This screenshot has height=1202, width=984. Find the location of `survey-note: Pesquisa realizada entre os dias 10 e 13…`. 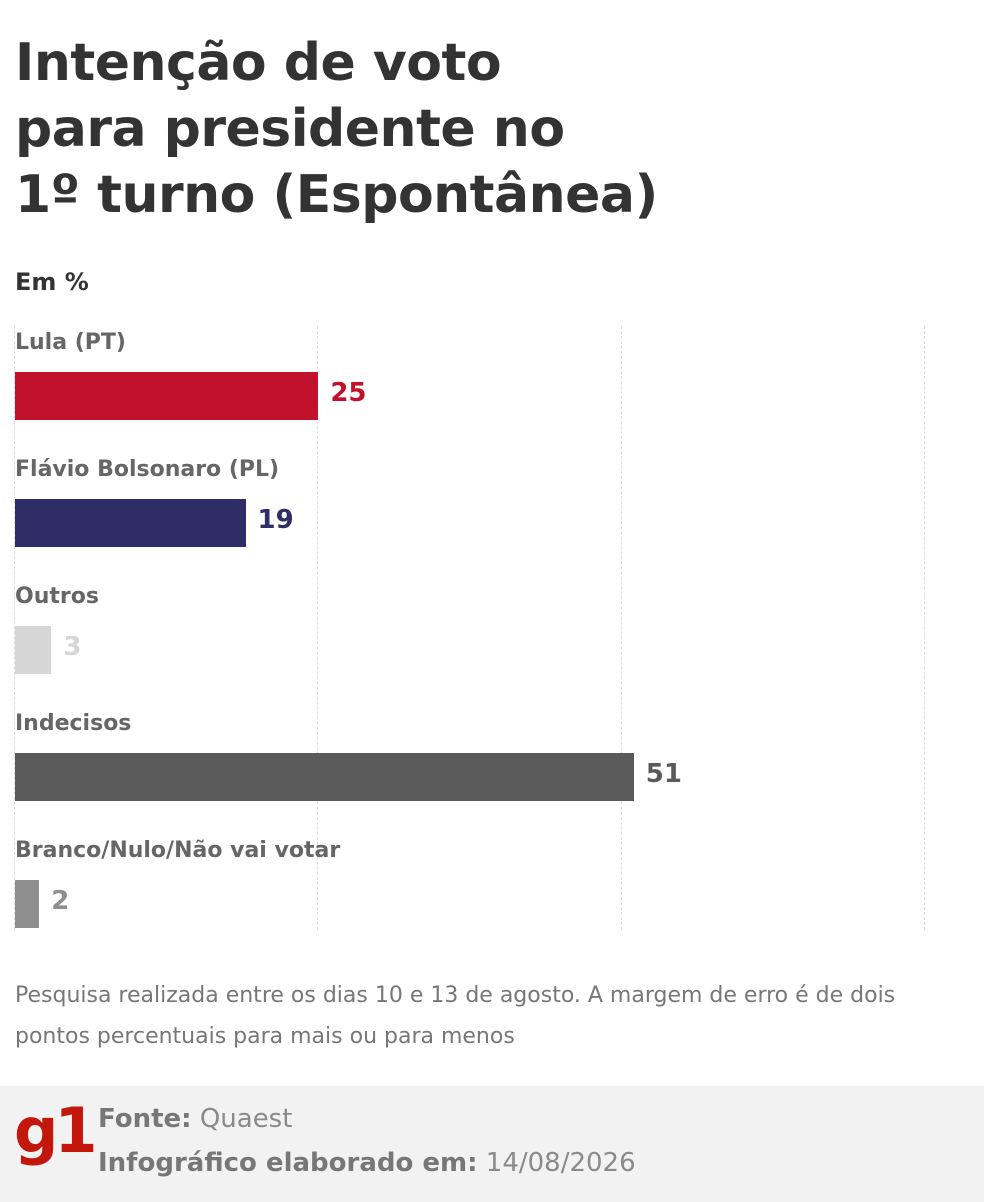

survey-note: Pesquisa realizada entre os dias 10 e 13… is located at coordinates (455, 1016).